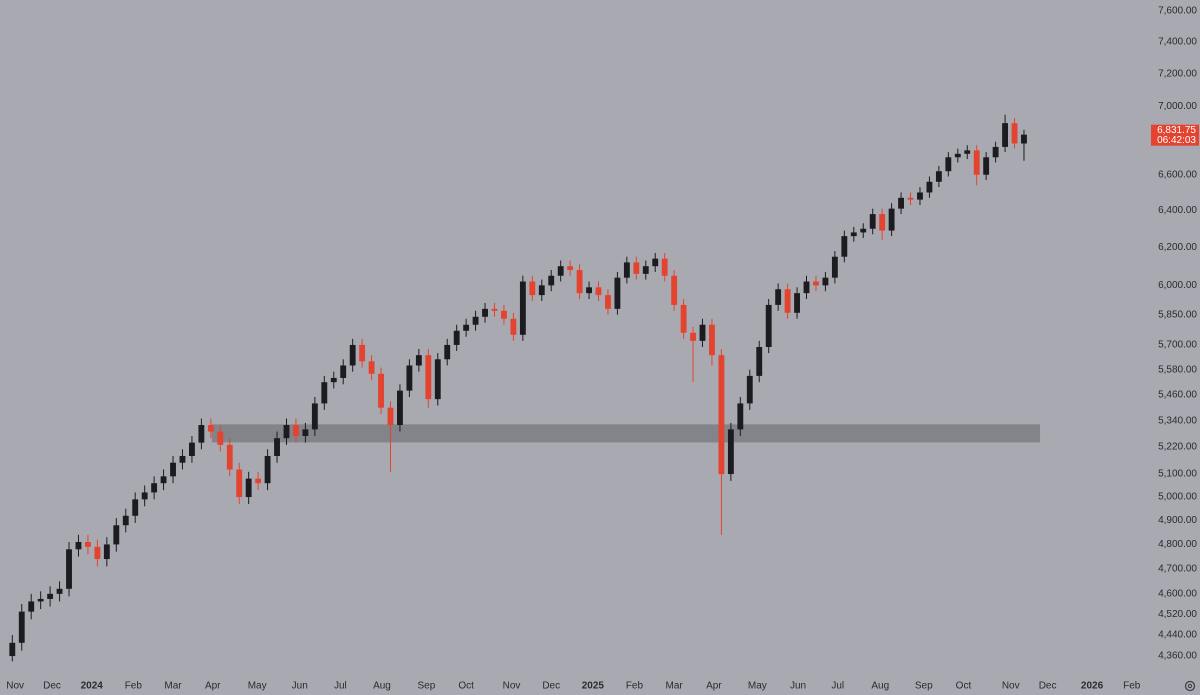 This screenshot has width=1200, height=695. Describe the element at coordinates (964, 686) in the screenshot. I see `x-tick-label: Oct` at that location.